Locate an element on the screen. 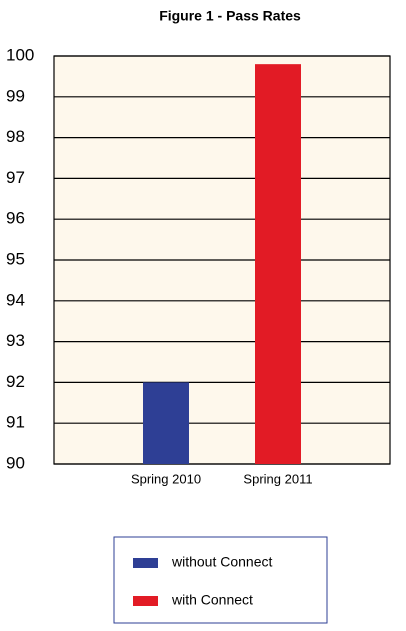 The image size is (406, 631). legend-box is located at coordinates (220, 580).